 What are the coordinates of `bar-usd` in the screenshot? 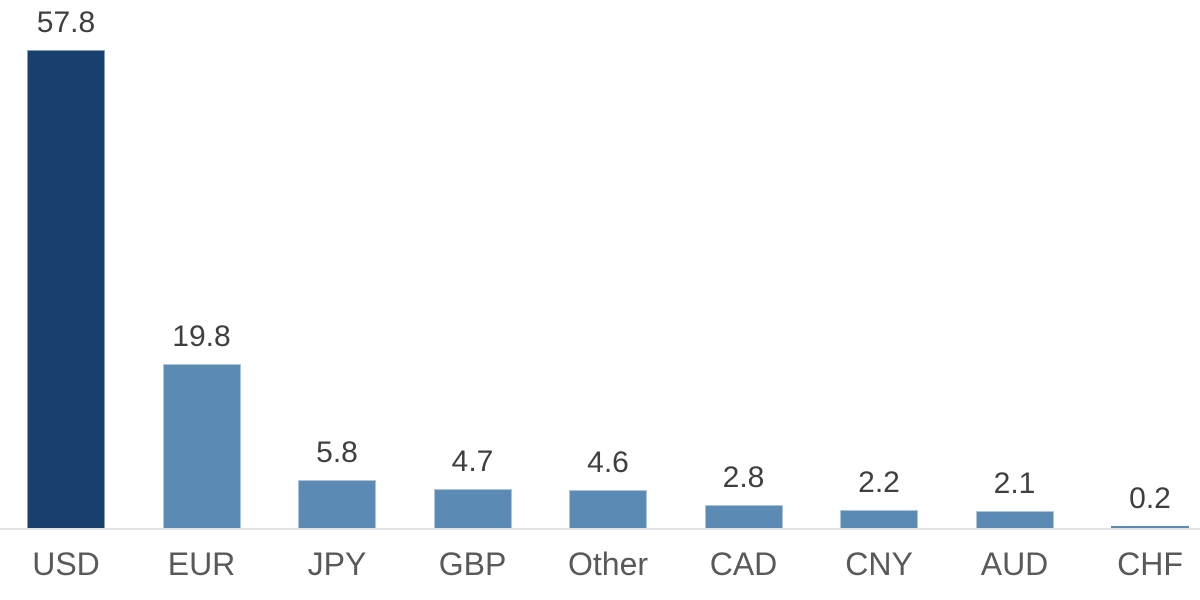 It's located at (66, 289).